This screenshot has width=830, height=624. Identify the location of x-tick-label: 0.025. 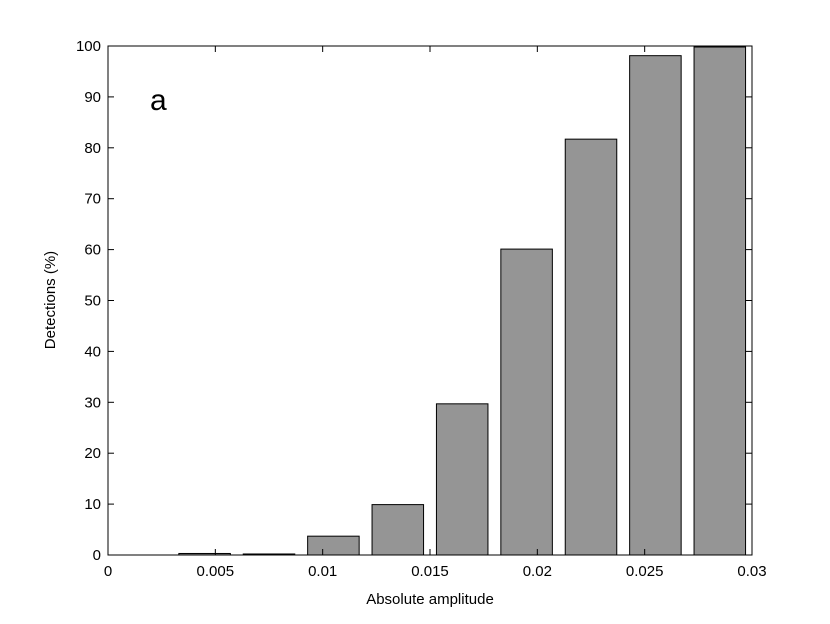
(645, 571).